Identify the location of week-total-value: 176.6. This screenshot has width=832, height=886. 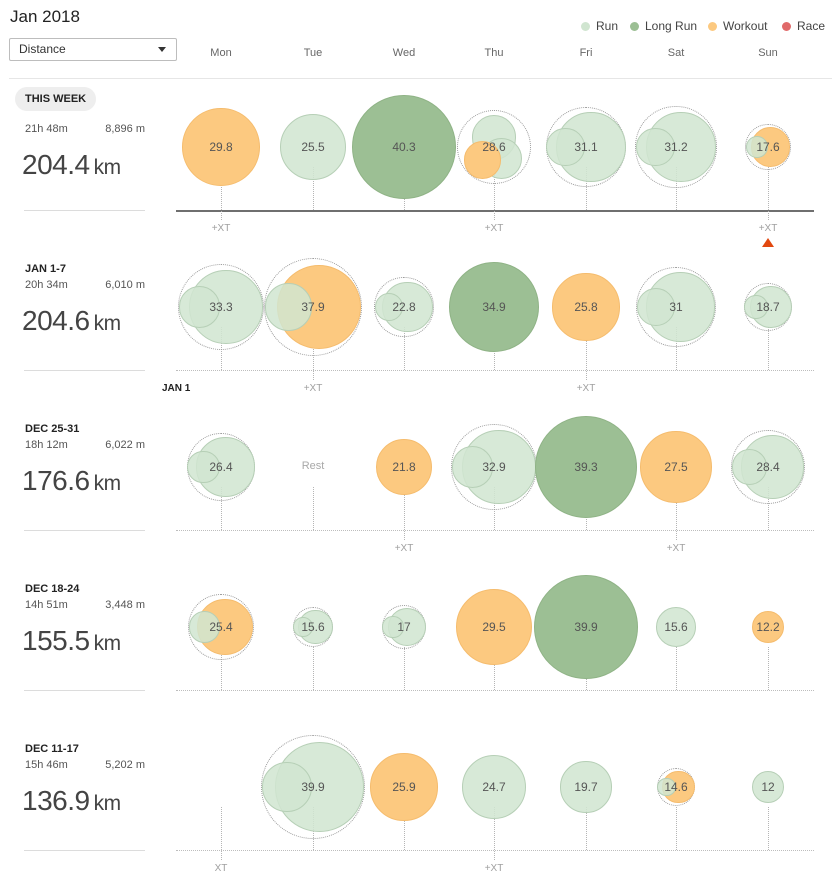
(56, 480).